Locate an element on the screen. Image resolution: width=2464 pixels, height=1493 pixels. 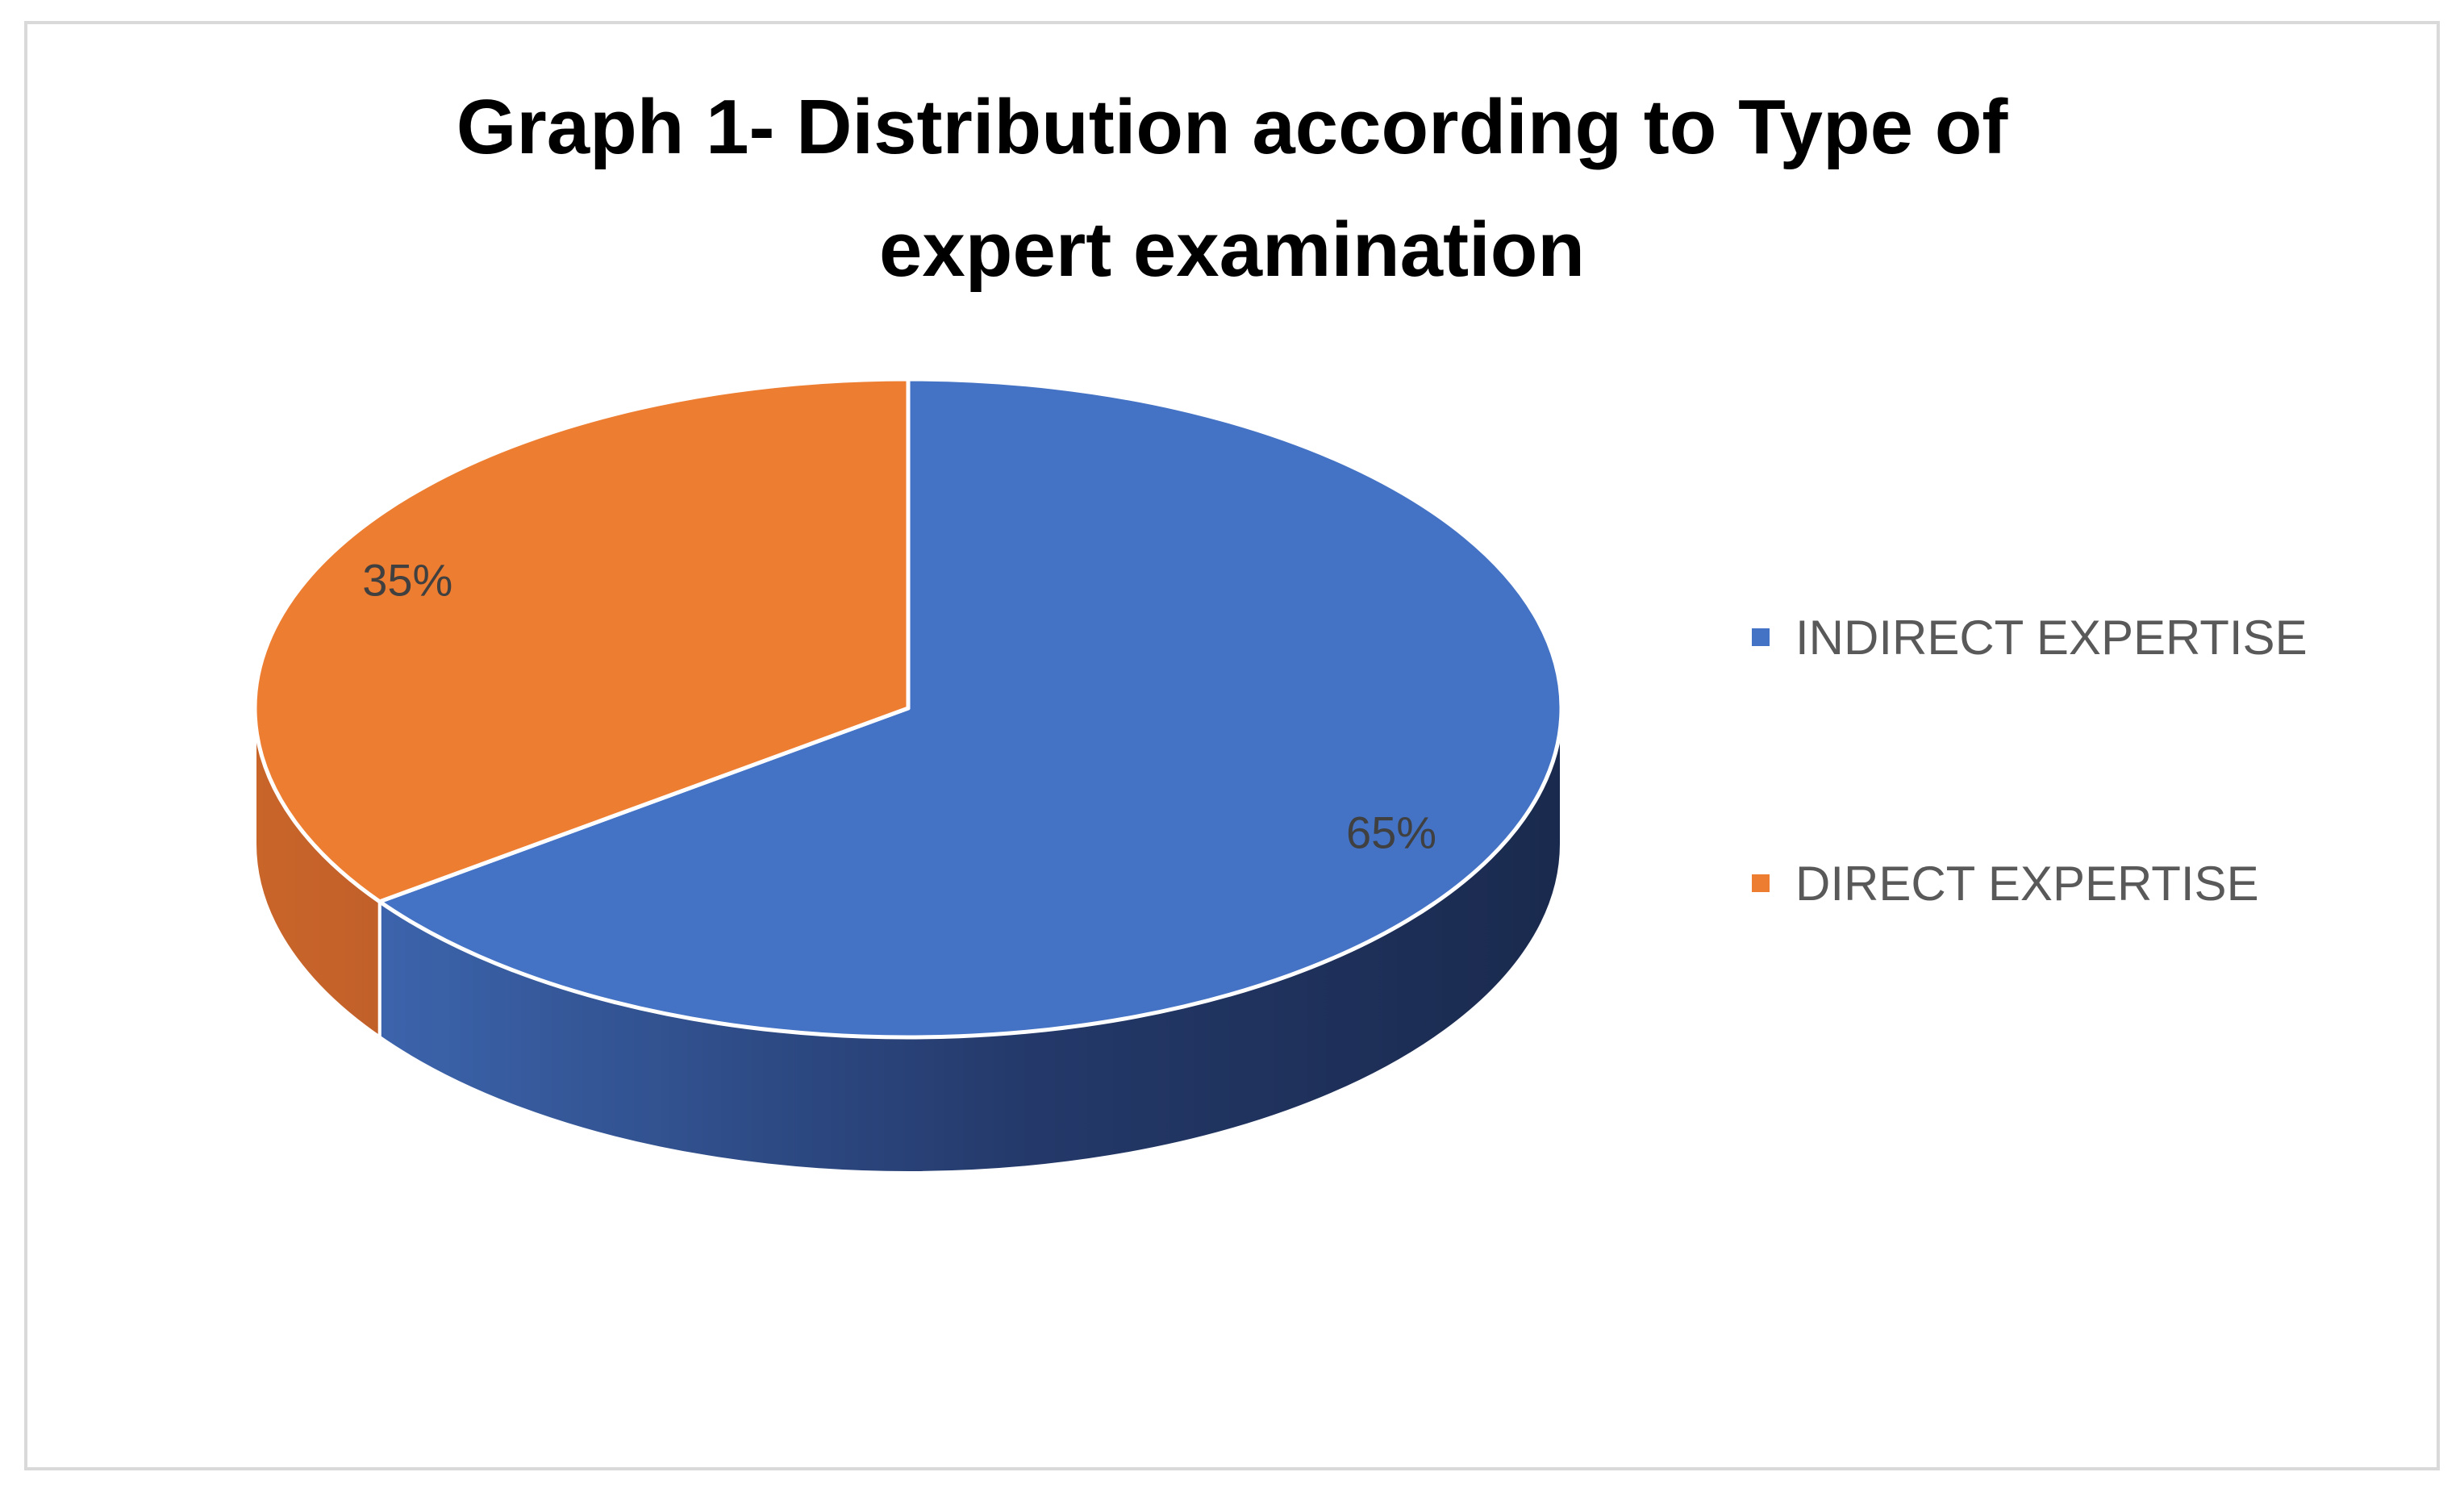
data-label-indirect-expertise: 65% is located at coordinates (1391, 832).